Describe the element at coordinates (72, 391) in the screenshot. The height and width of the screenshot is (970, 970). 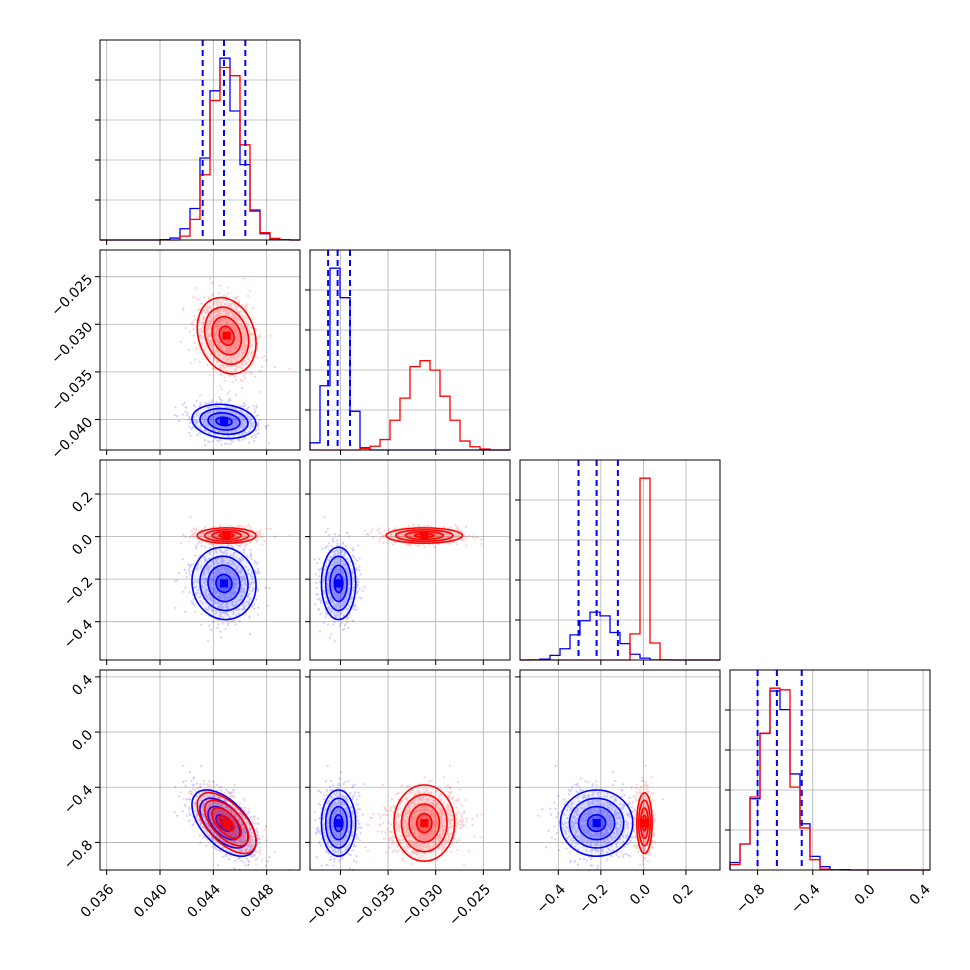
I see `y-tick-label: −0.035` at that location.